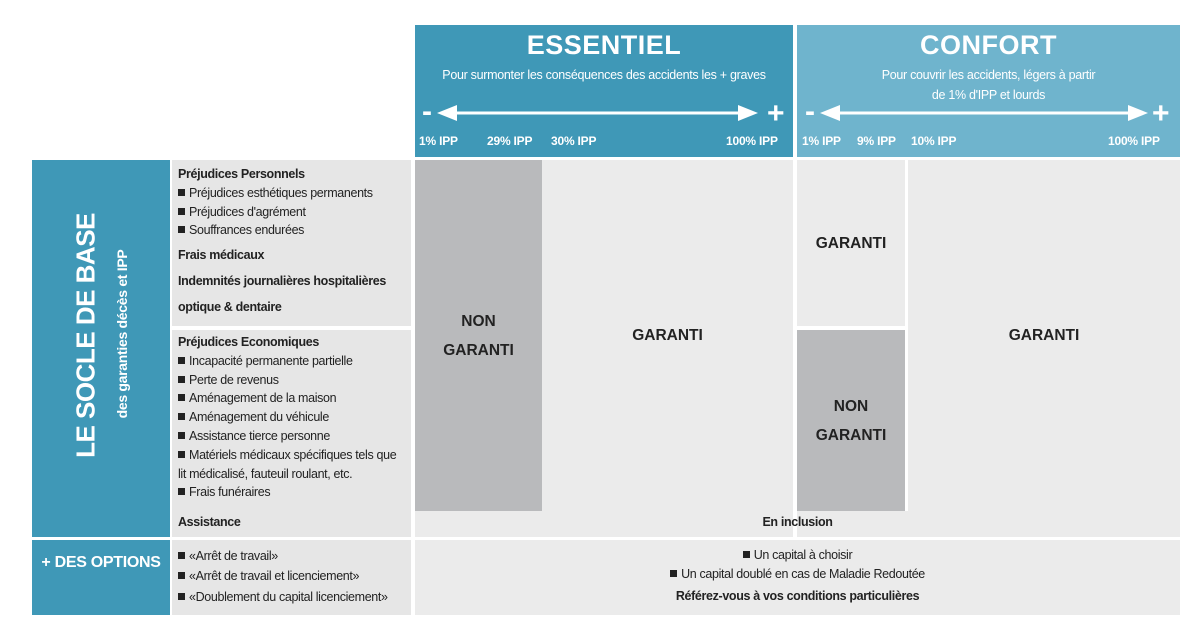 Image resolution: width=1200 pixels, height=634 pixels. What do you see at coordinates (241, 174) in the screenshot?
I see `group-heading: Préjudices Personnels` at bounding box center [241, 174].